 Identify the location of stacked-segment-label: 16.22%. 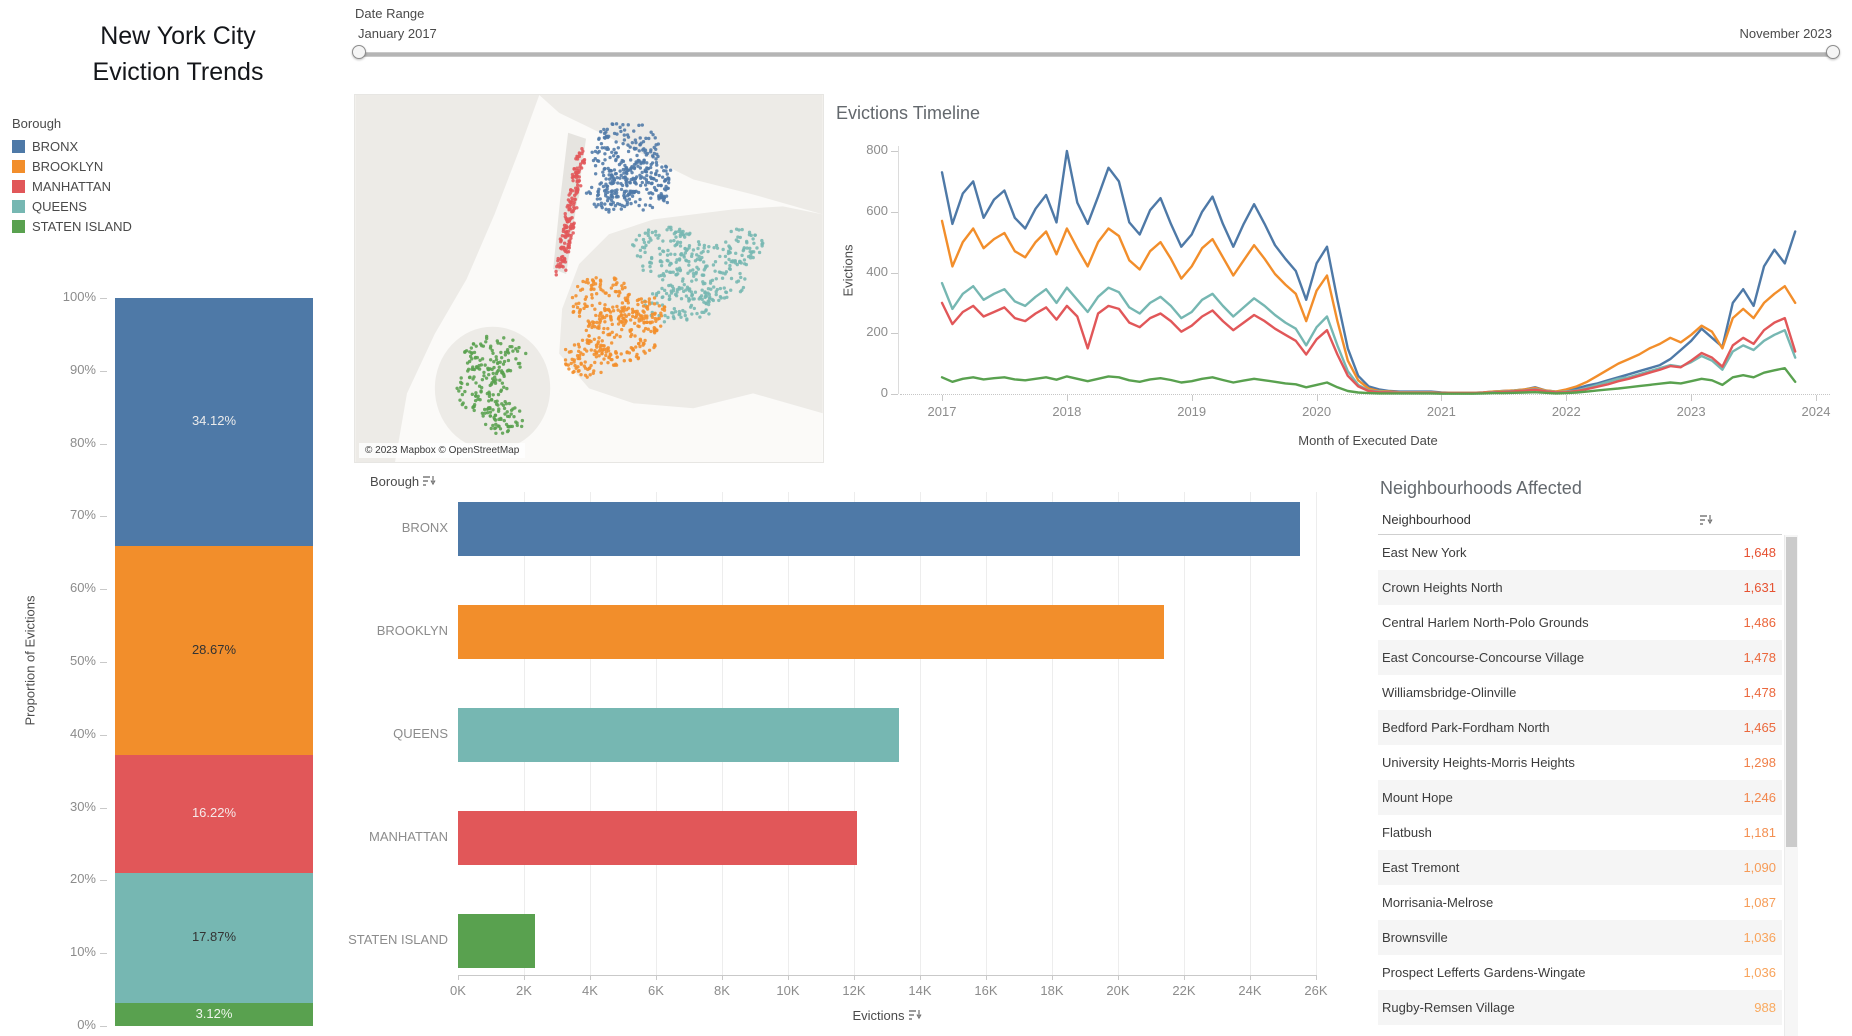
(214, 813).